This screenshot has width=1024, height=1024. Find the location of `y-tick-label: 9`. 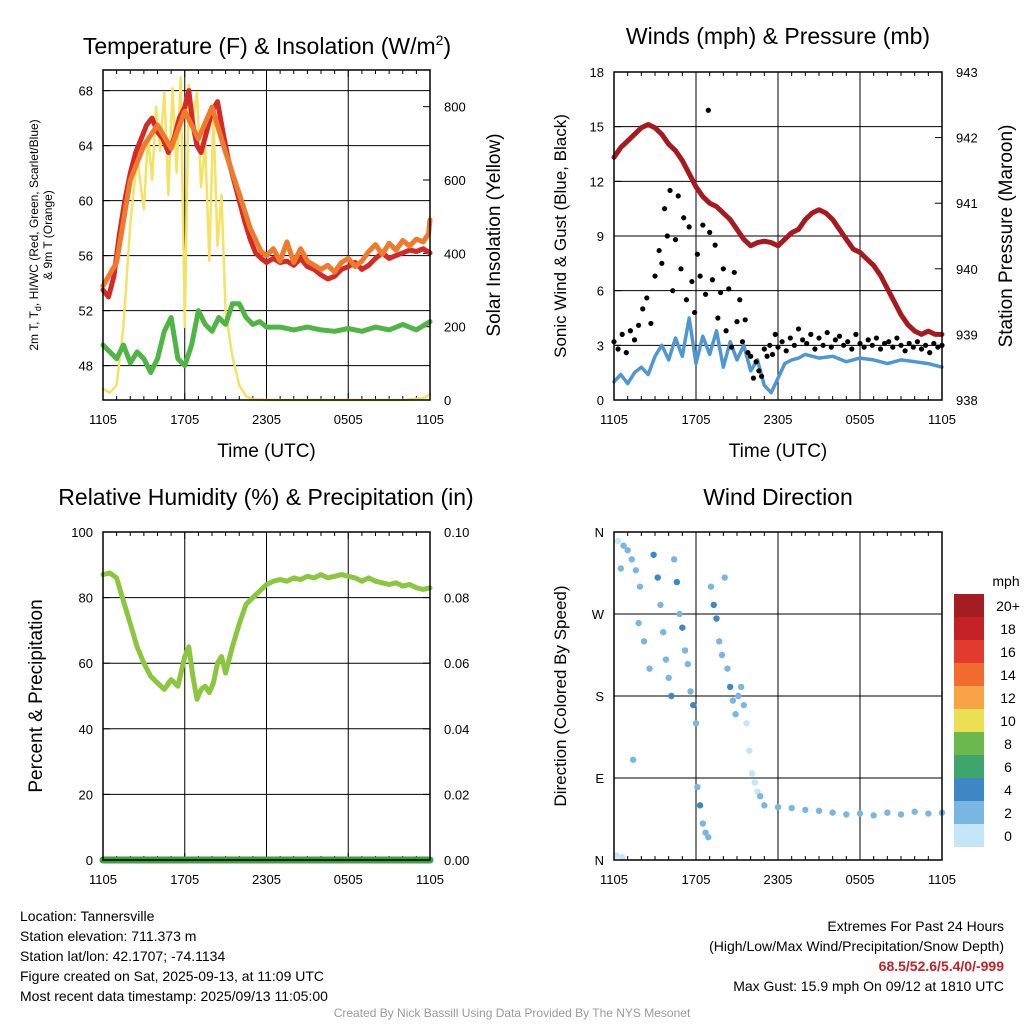

y-tick-label: 9 is located at coordinates (600, 236).